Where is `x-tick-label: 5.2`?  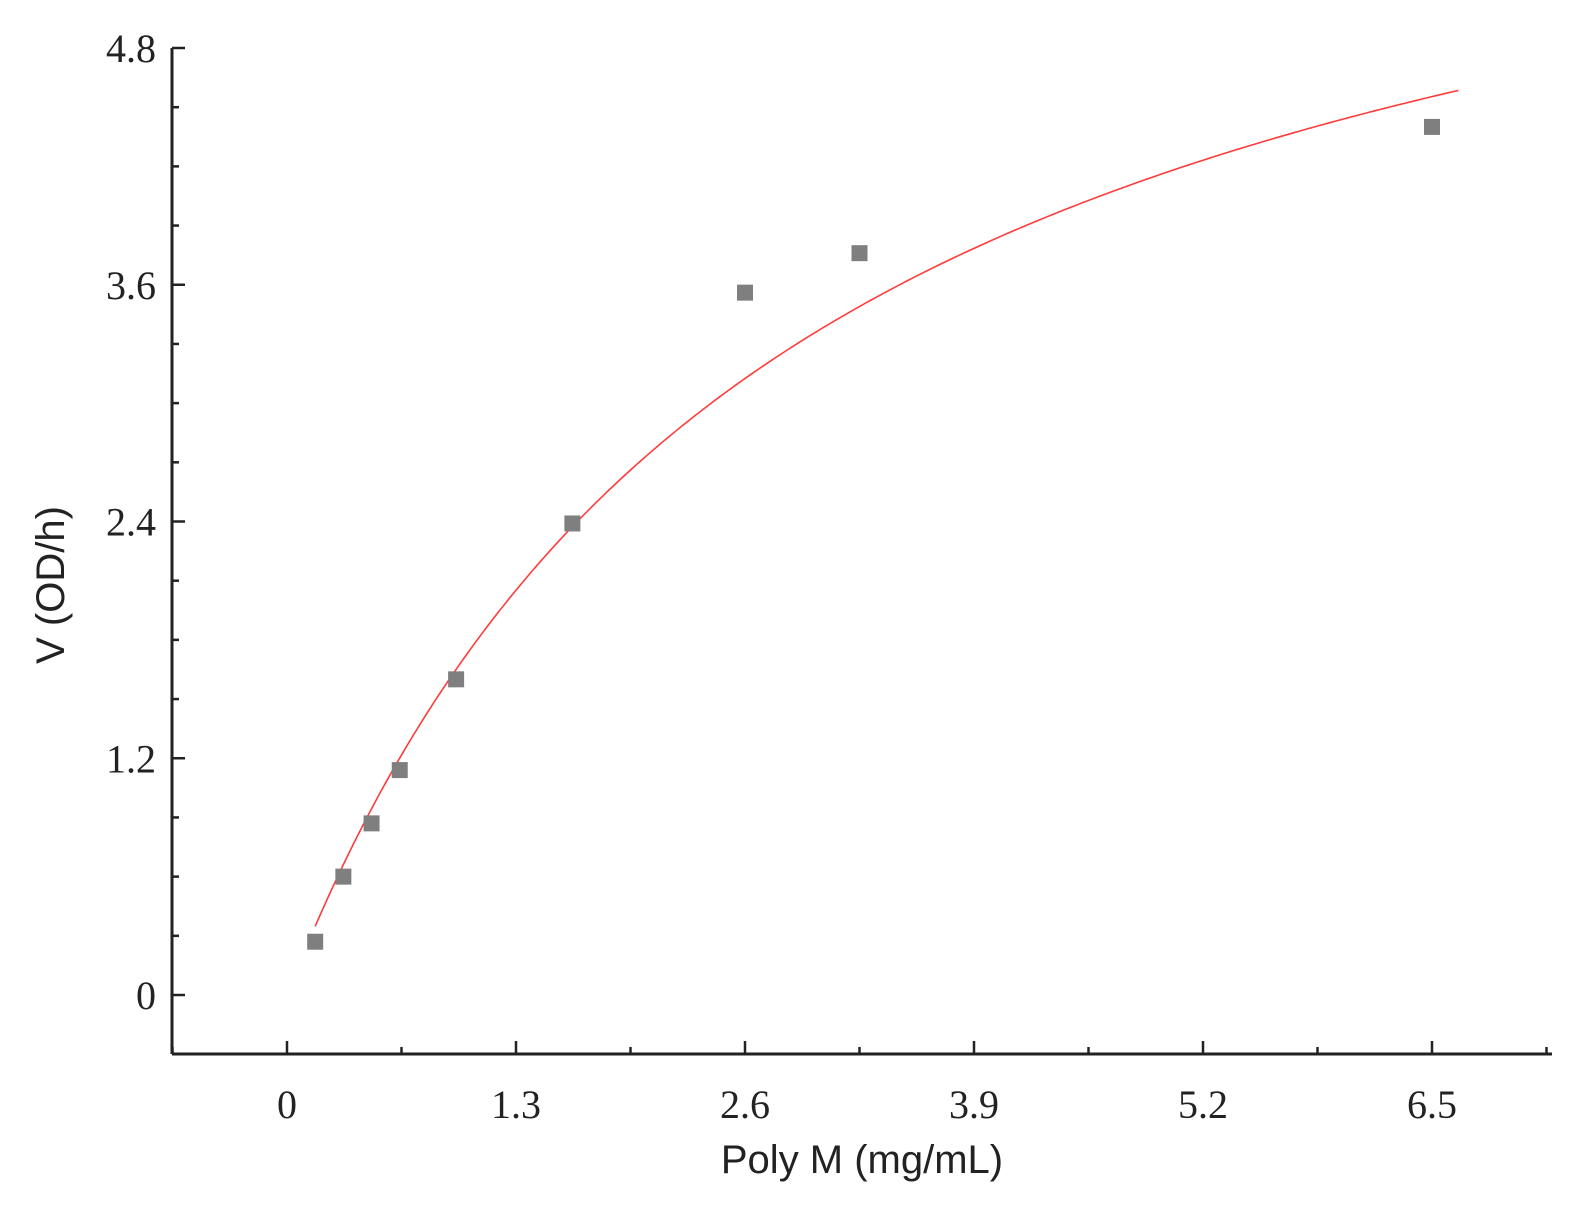
x-tick-label: 5.2 is located at coordinates (1203, 1104).